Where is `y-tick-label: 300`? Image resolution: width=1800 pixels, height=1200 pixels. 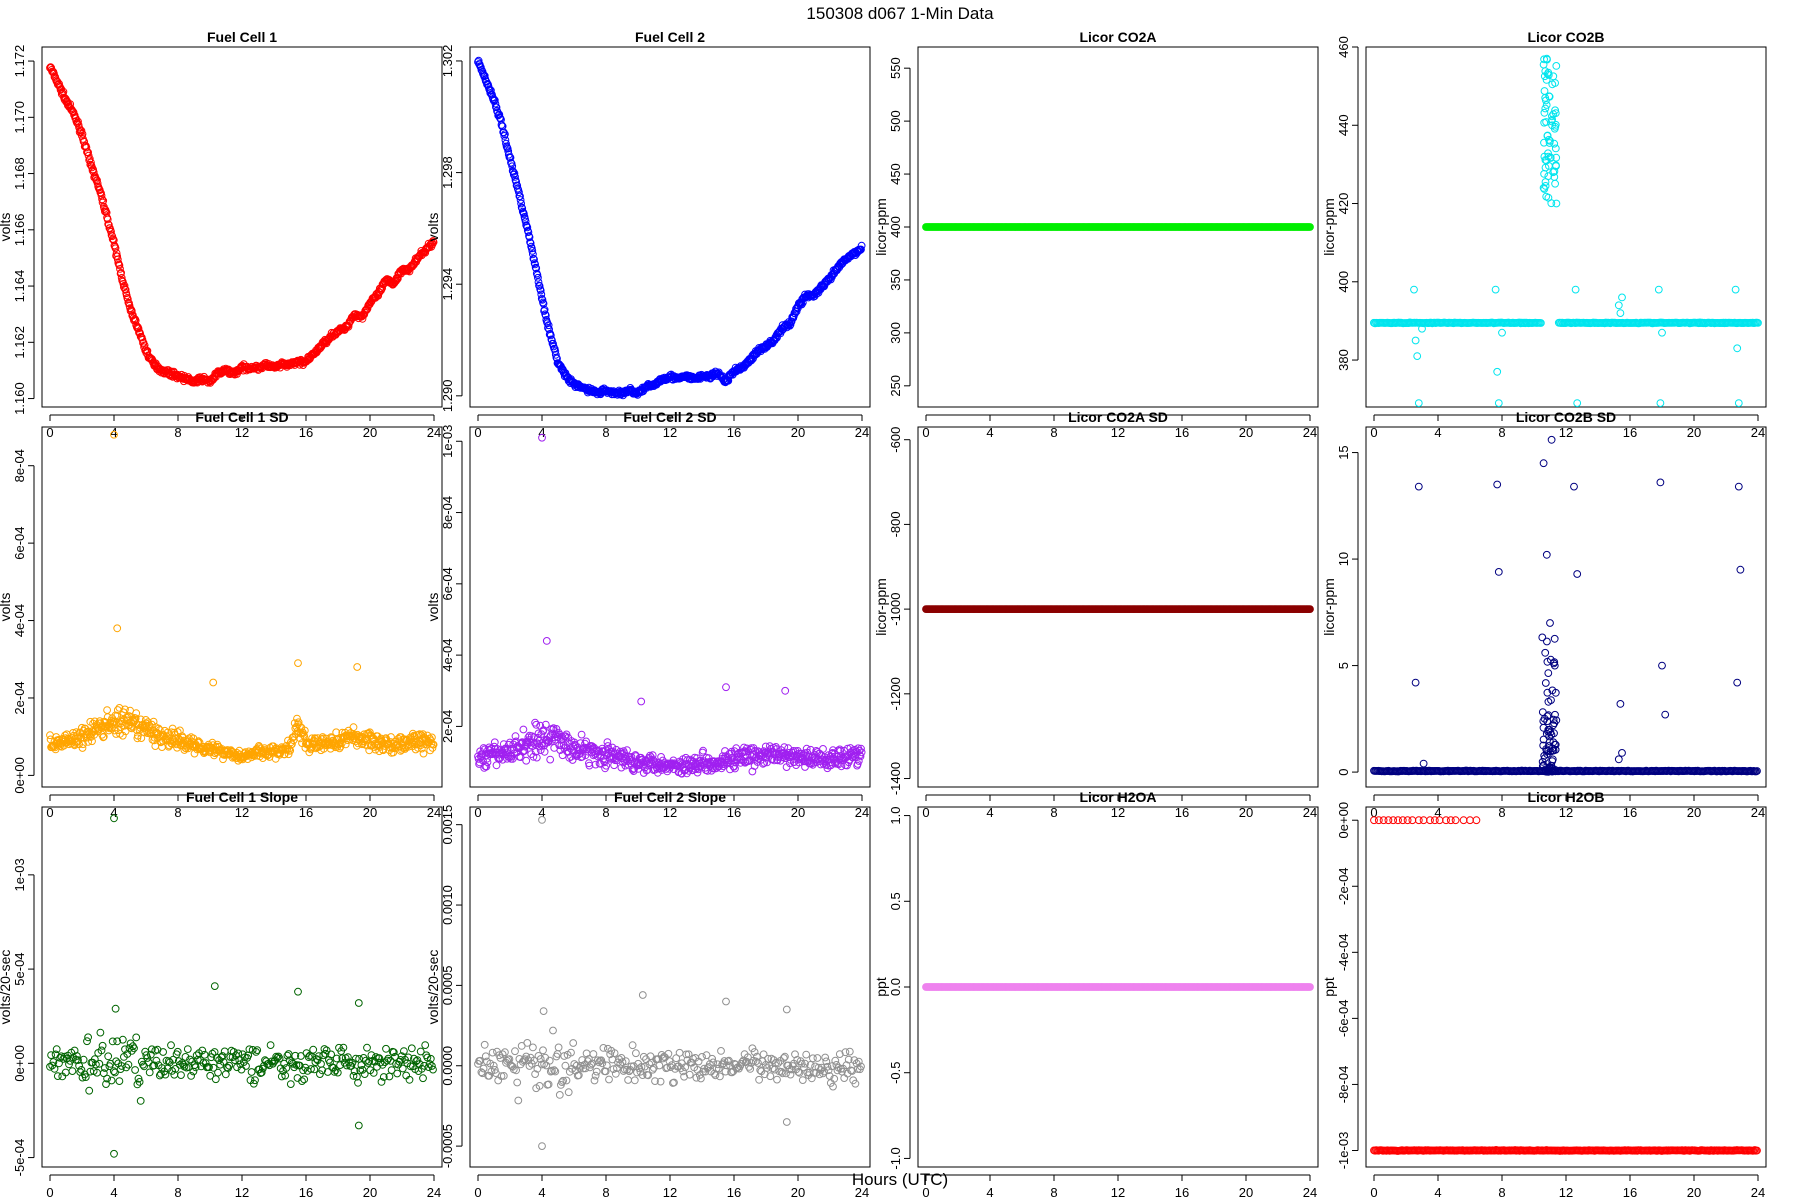 y-tick-label: 300 is located at coordinates (895, 333).